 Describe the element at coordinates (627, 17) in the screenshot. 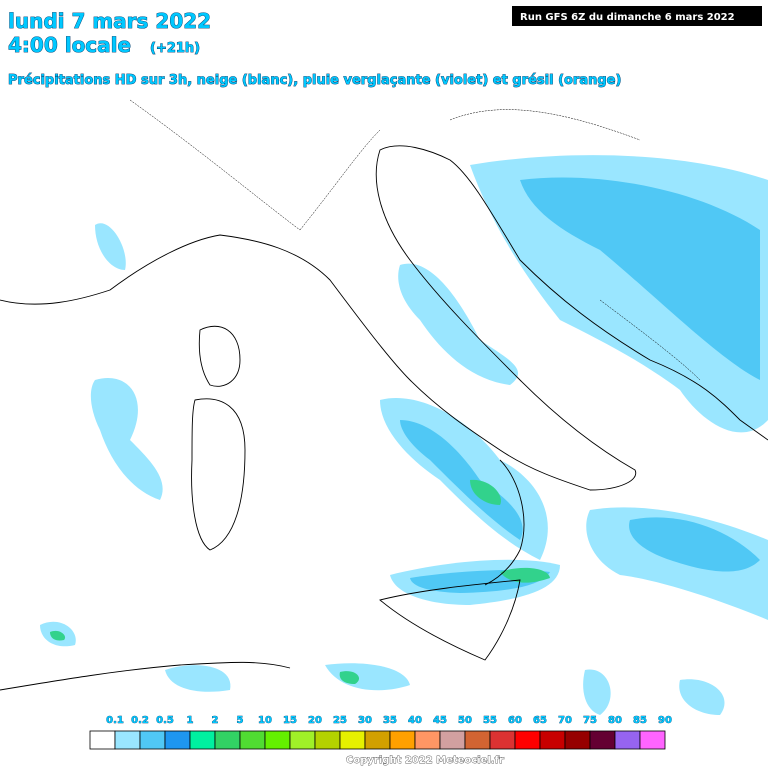

I see `run: Run GFS 6Z du dimanche 6 mars 2022` at that location.